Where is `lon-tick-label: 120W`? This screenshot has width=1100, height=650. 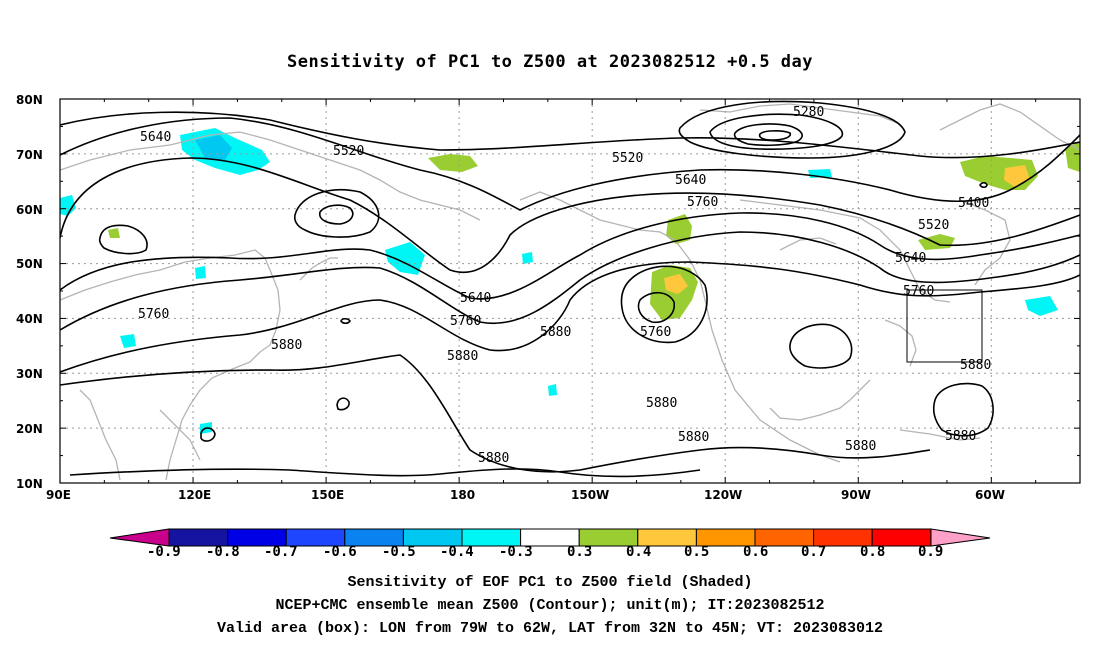 lon-tick-label: 120W is located at coordinates (723, 495).